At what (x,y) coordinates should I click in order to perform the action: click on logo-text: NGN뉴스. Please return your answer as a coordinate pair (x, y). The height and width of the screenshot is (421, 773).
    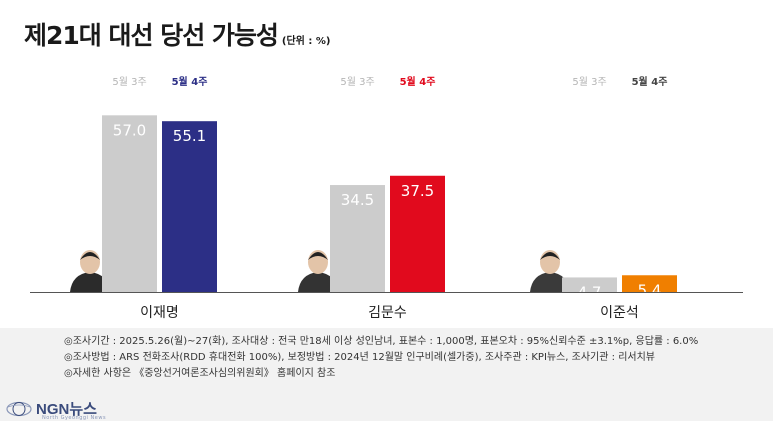
    Looking at the image, I should click on (66, 409).